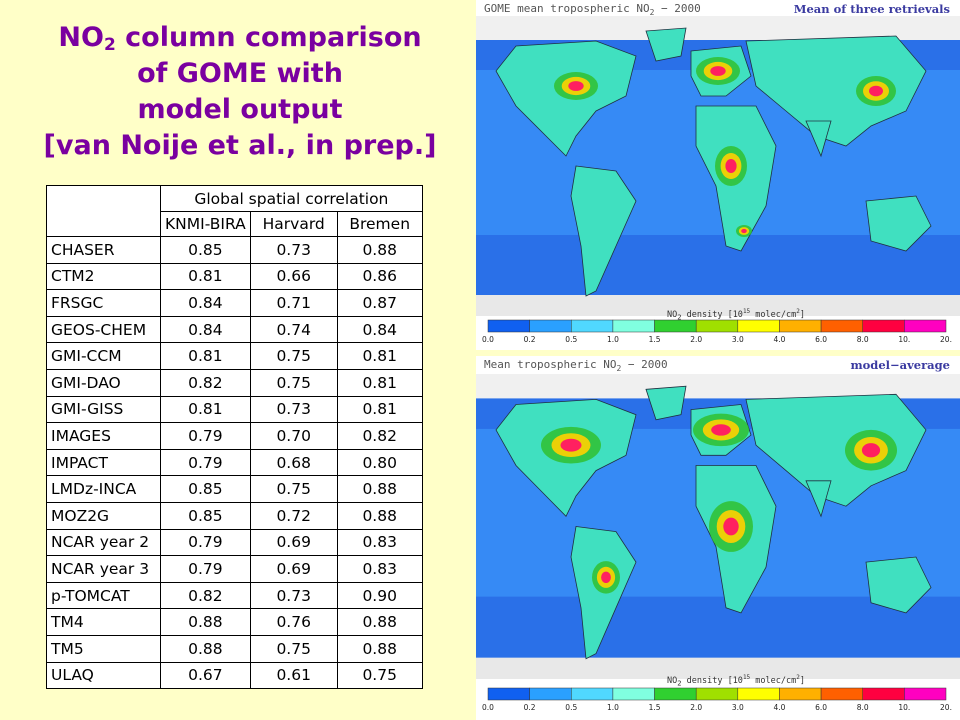 Image resolution: width=960 pixels, height=720 pixels. I want to click on gome-cbar-sup: 15, so click(746, 311).